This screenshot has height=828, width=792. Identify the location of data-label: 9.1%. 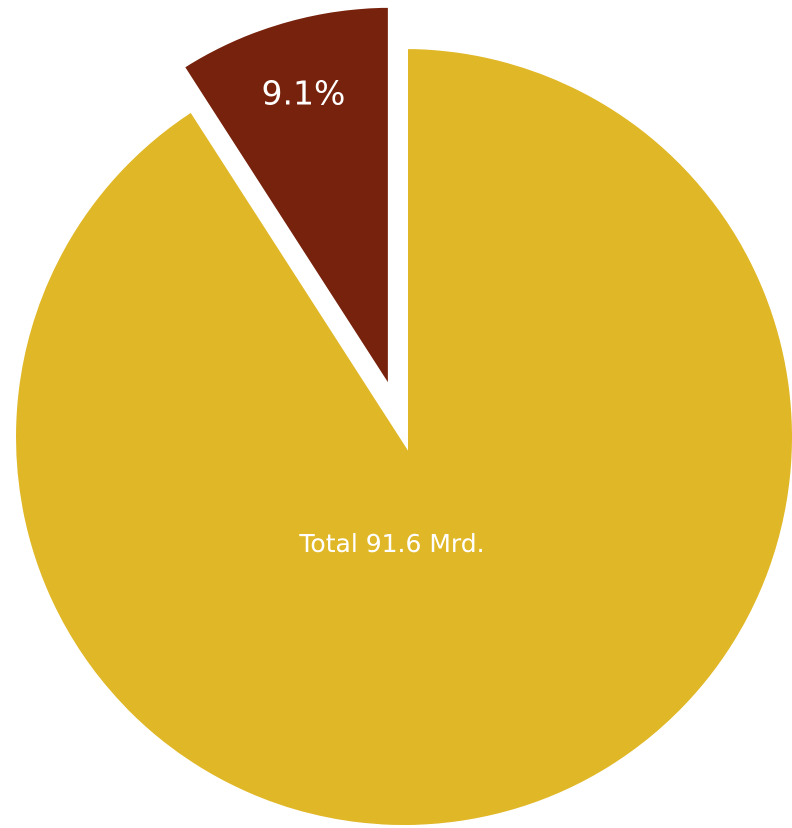
(304, 92).